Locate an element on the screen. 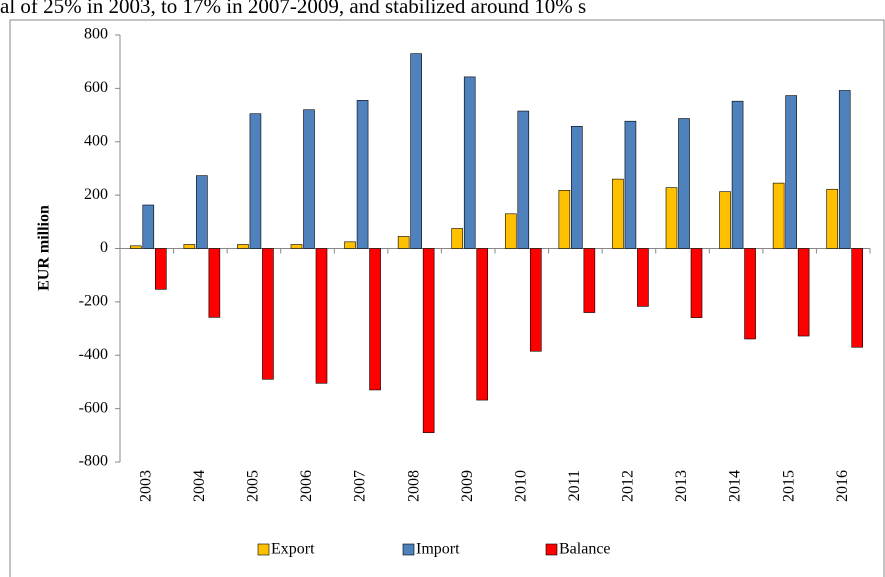 The image size is (885, 577). y-axis-label: EUR million is located at coordinates (44, 248).